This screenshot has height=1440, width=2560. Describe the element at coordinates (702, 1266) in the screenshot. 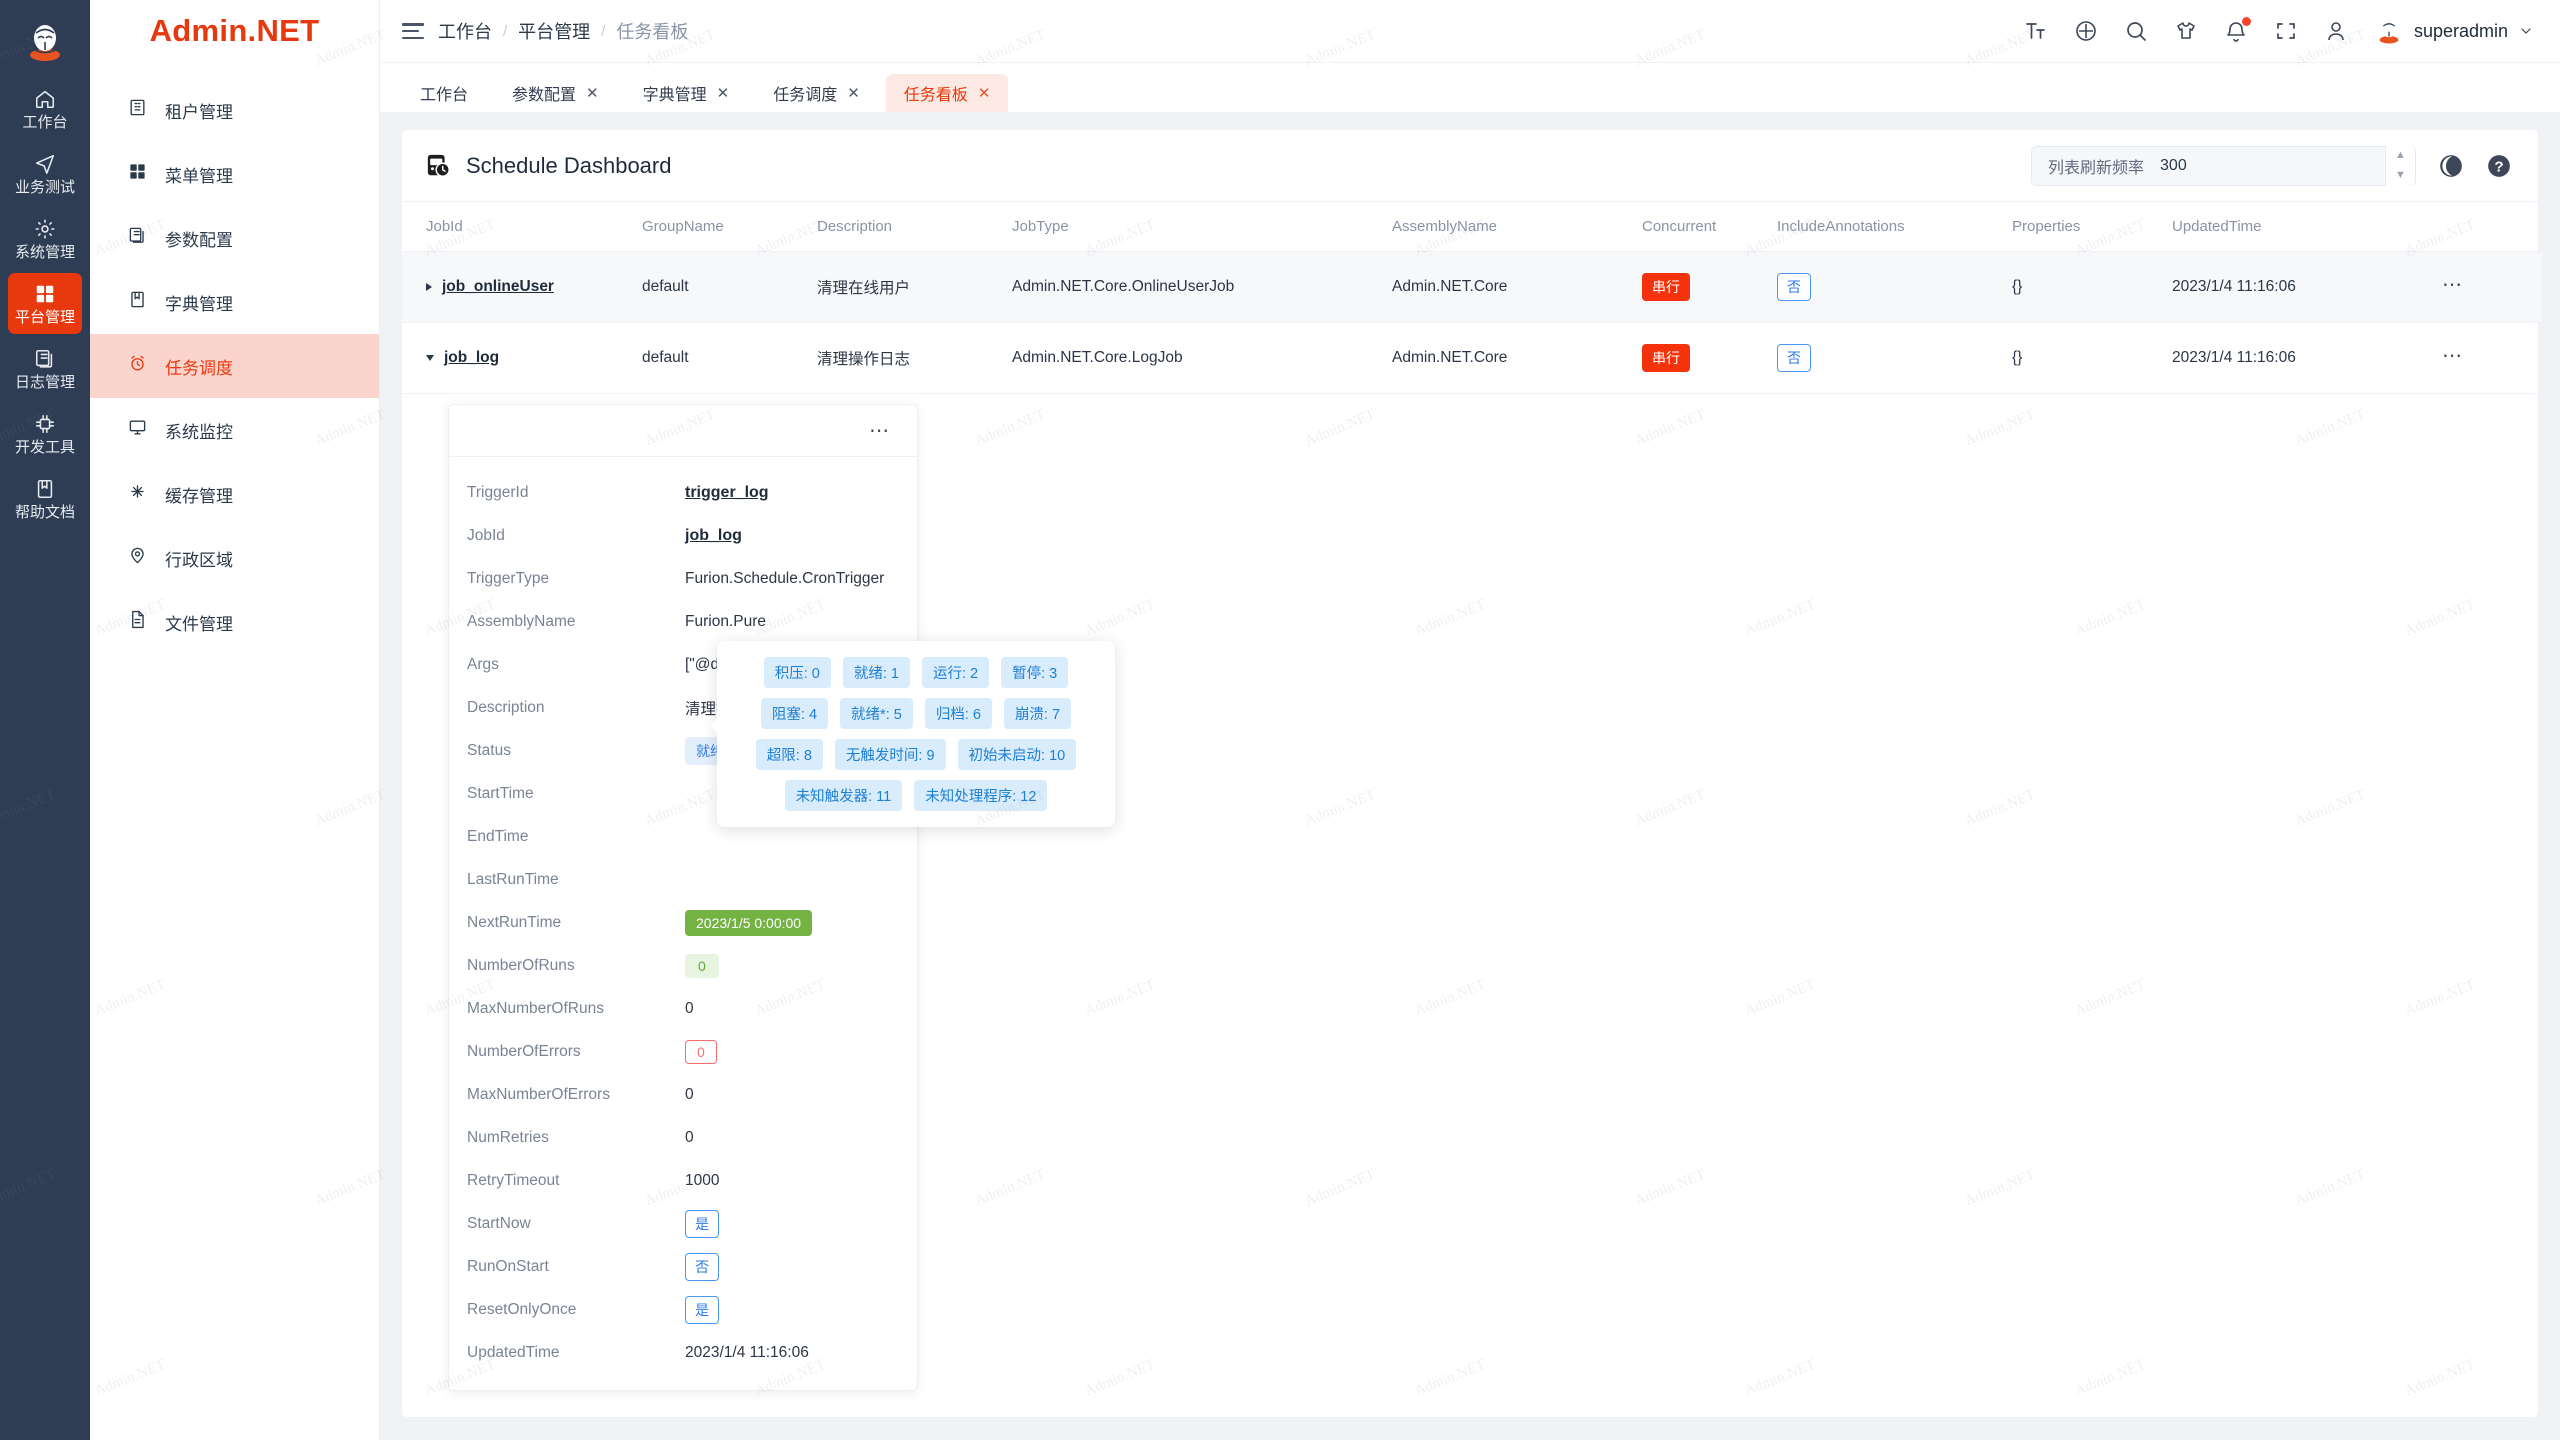

I see `detail-value-badge: 否` at that location.